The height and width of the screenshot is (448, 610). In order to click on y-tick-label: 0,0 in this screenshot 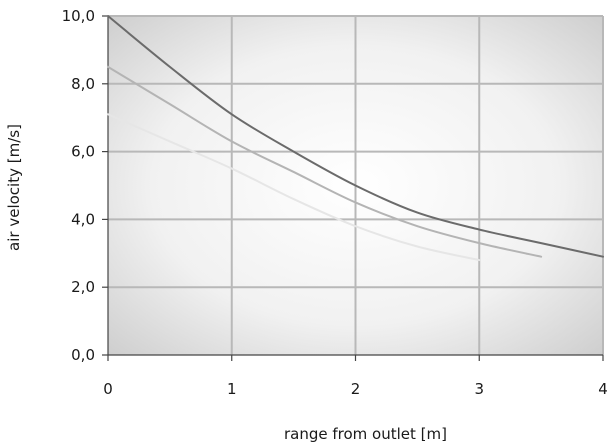, I will do `click(83, 355)`.